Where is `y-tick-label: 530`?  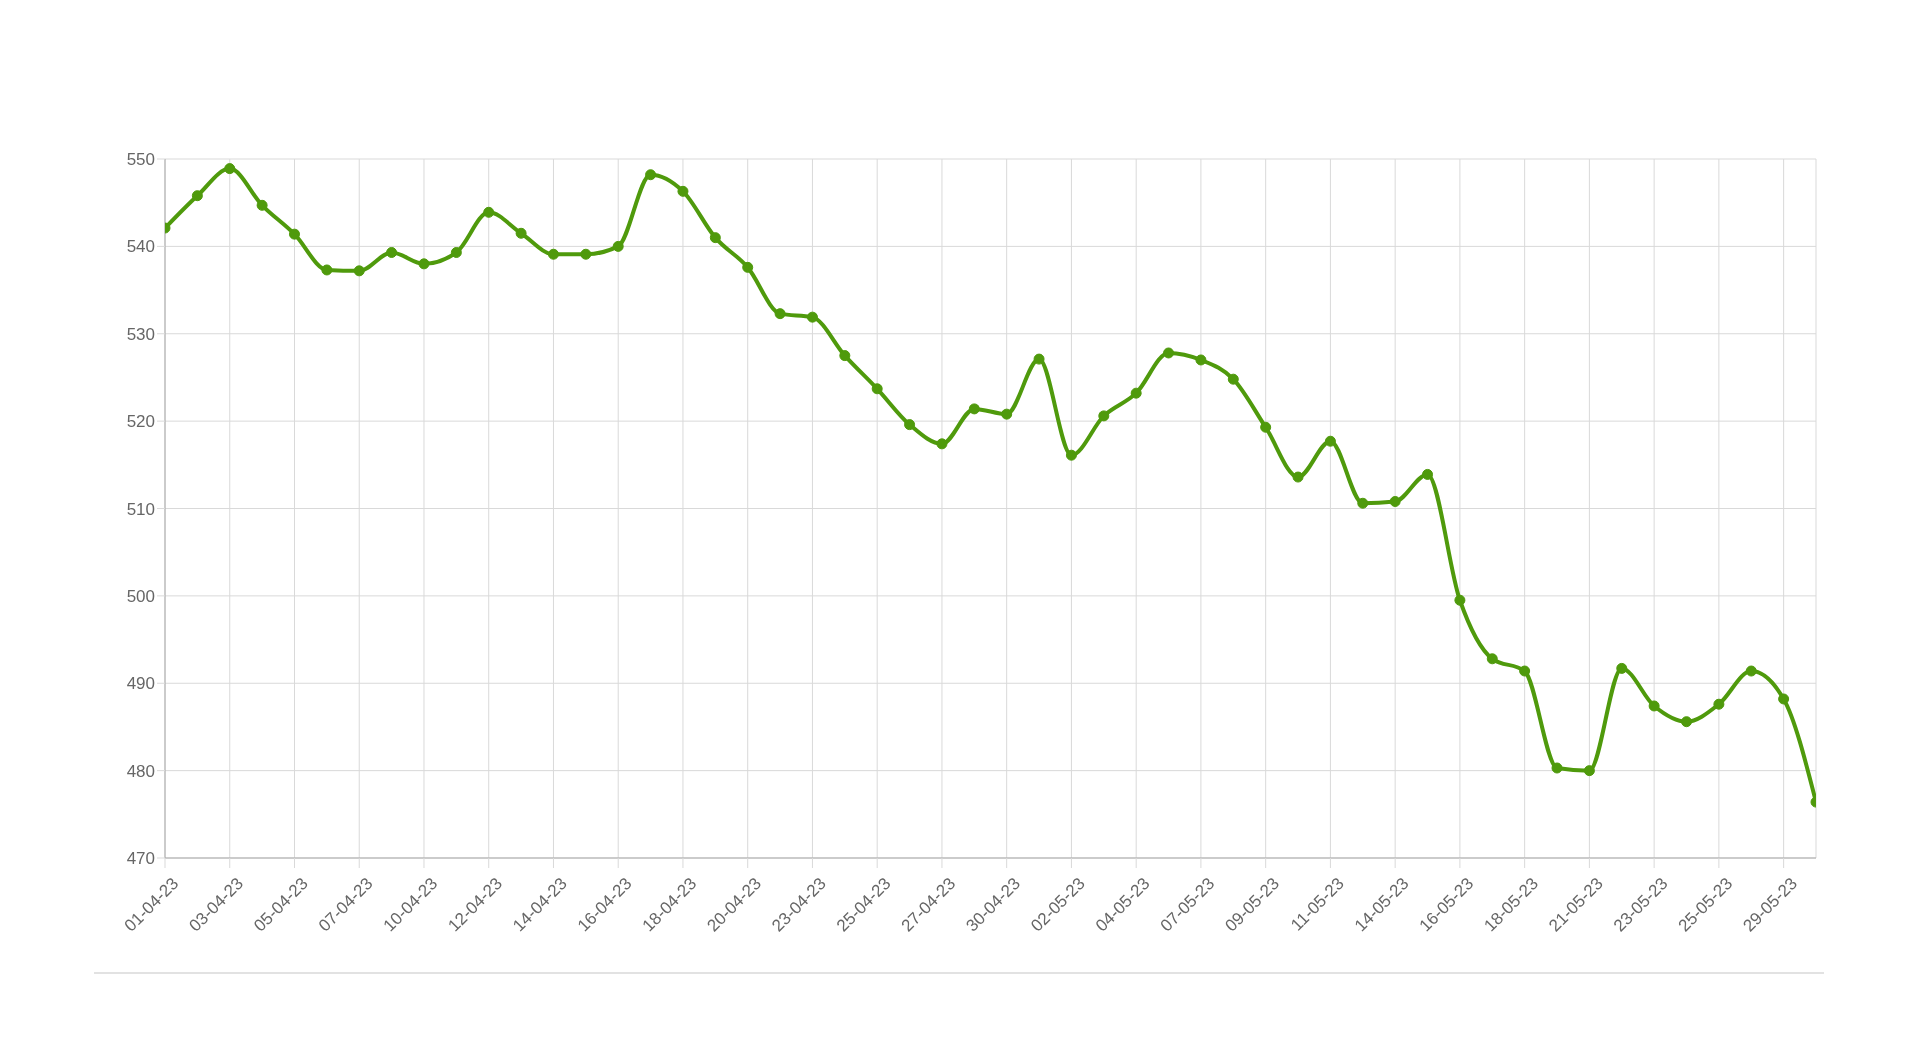 y-tick-label: 530 is located at coordinates (140, 334).